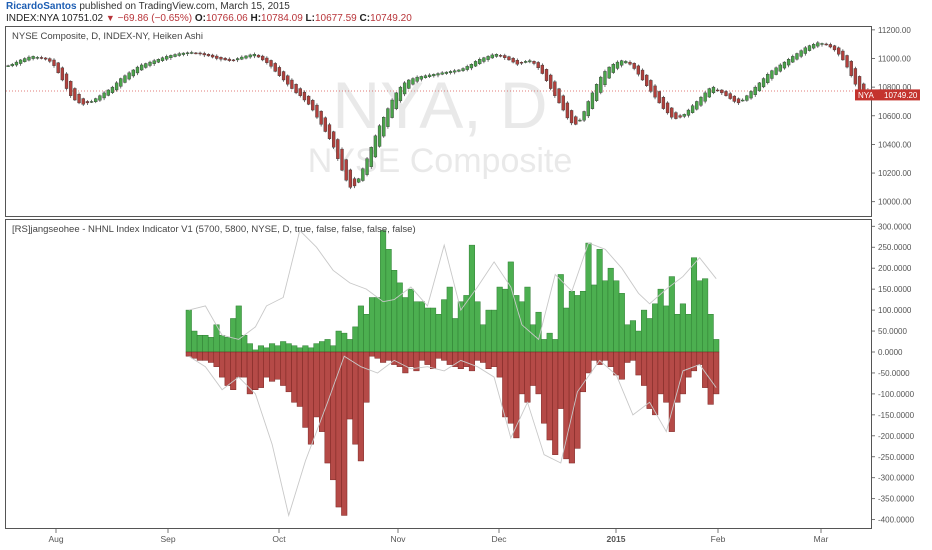 This screenshot has height=550, width=932. I want to click on price-tick-label: 10800.00, so click(895, 87).